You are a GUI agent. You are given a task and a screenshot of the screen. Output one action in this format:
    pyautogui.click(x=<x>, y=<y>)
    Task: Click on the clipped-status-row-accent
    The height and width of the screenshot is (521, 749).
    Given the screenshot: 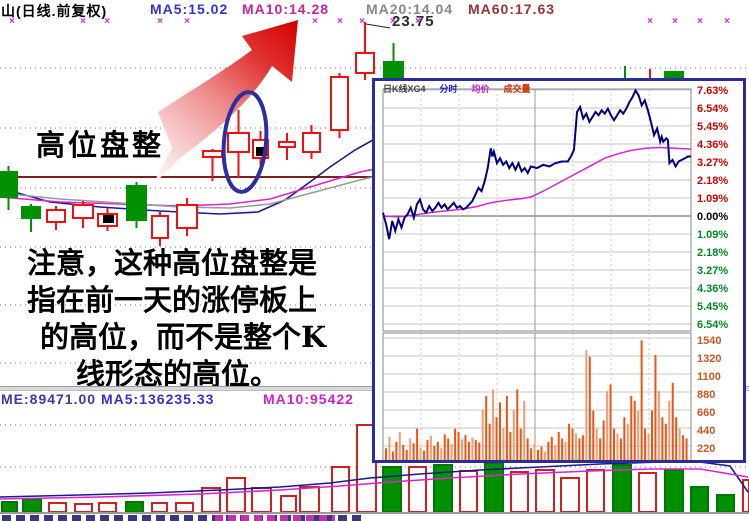 What is the action you would take?
    pyautogui.click(x=275, y=518)
    